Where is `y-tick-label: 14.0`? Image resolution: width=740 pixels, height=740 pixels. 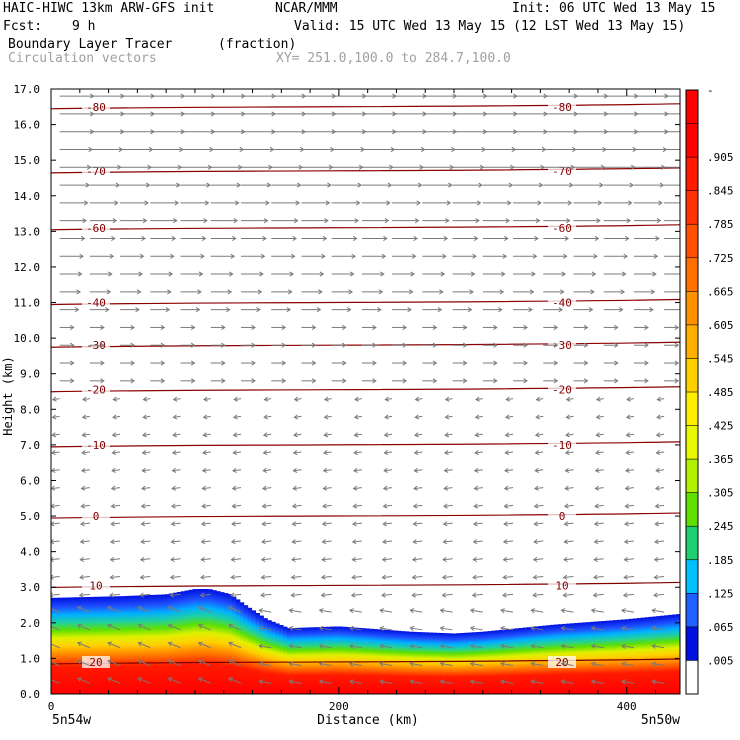 y-tick-label: 14.0 is located at coordinates (27, 196).